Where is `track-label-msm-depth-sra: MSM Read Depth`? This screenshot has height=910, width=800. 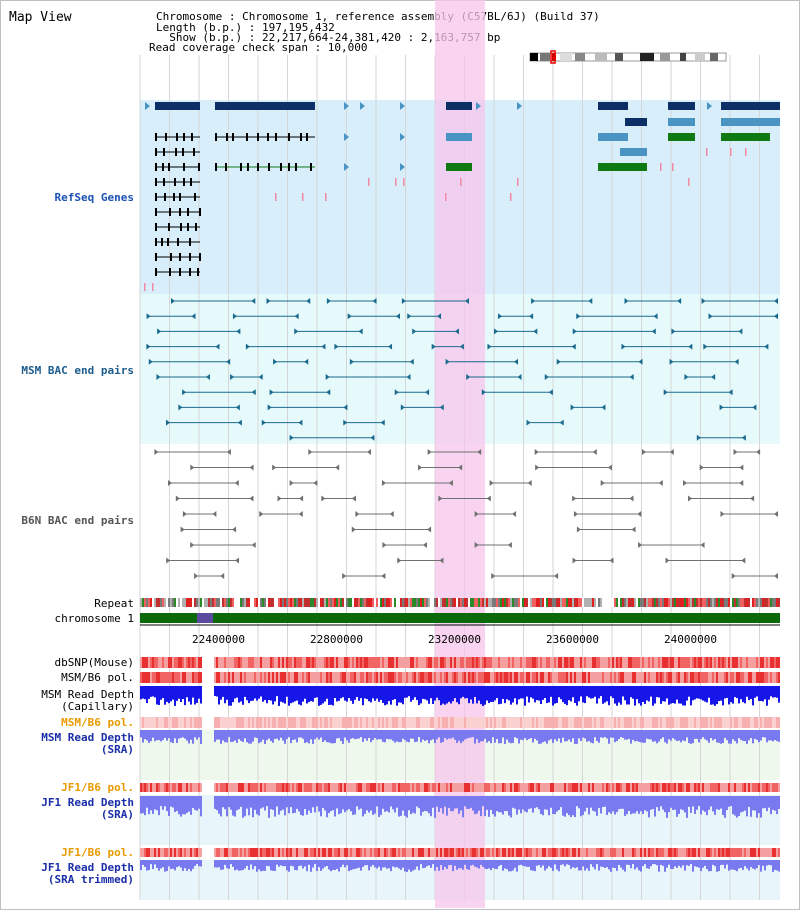 track-label-msm-depth-sra: MSM Read Depth is located at coordinates (87, 737).